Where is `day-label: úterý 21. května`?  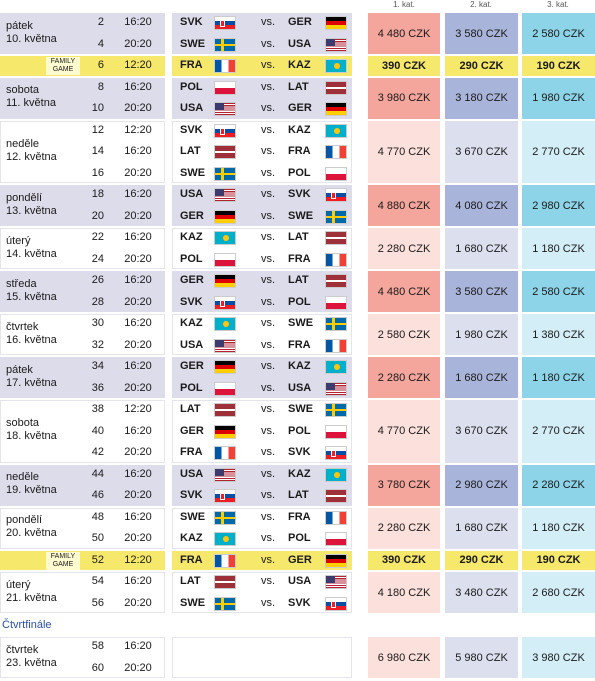 day-label: úterý 21. května is located at coordinates (31, 592).